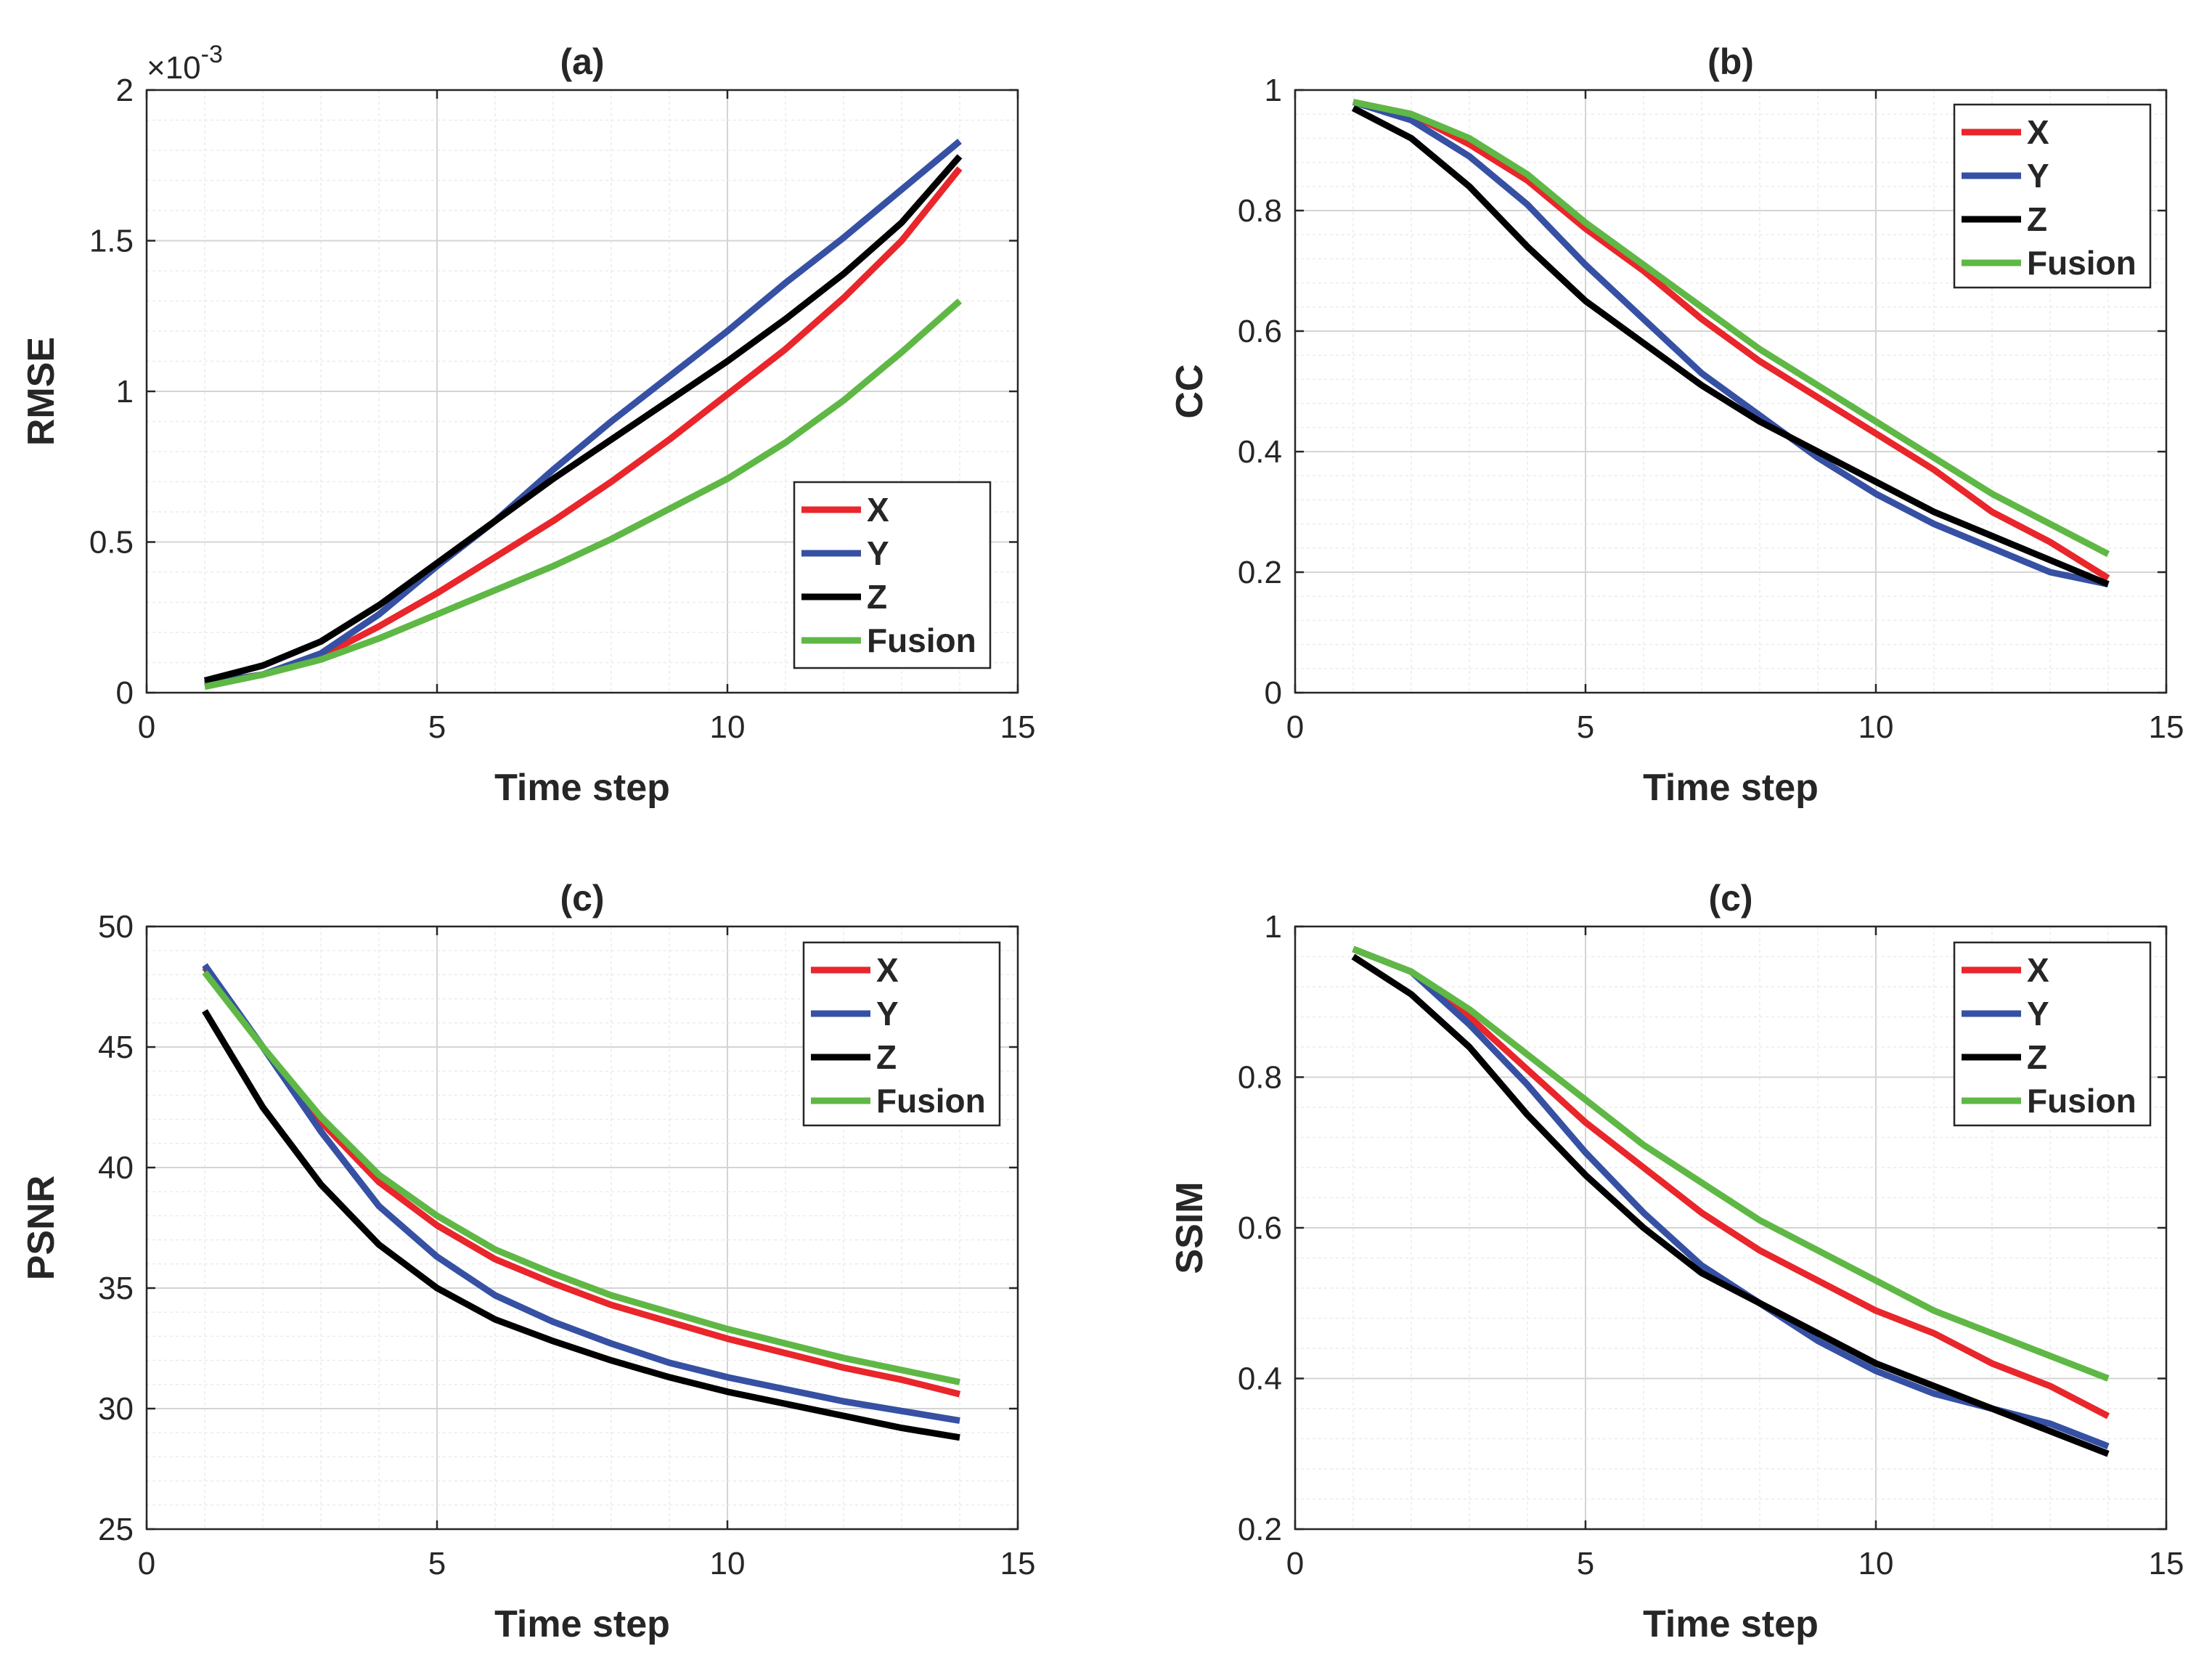 This screenshot has height=1670, width=2212. I want to click on exponent-power: -3, so click(212, 54).